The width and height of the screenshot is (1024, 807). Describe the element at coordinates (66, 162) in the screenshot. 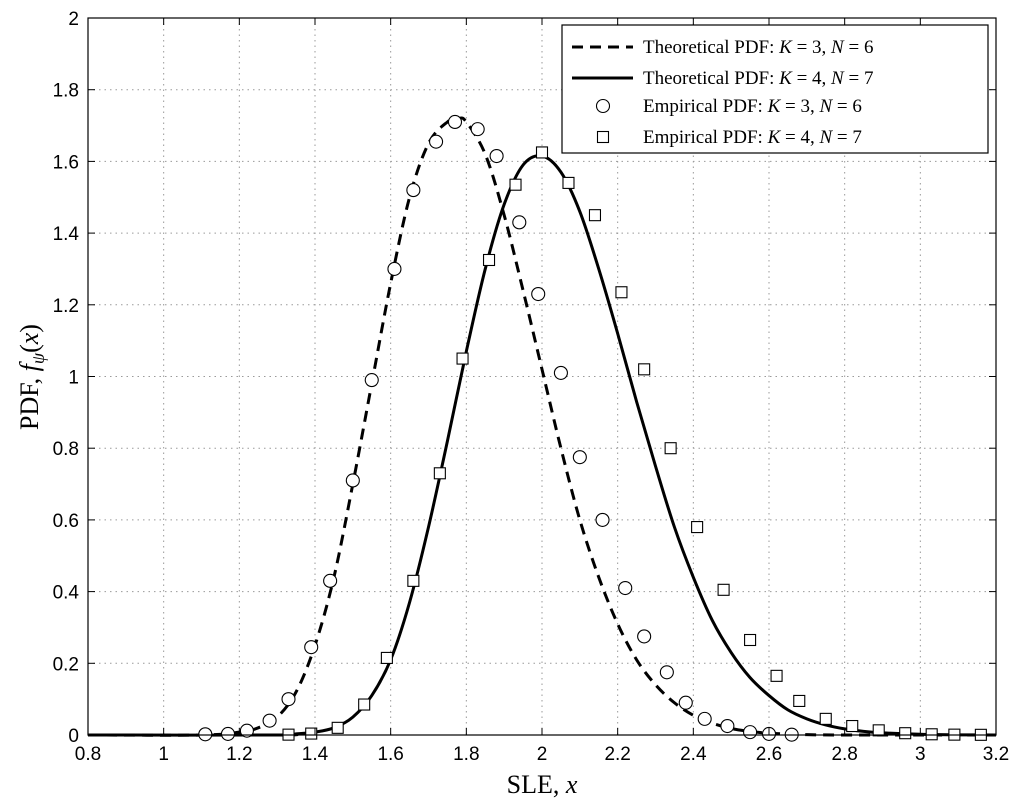

I see `y-tick-label: 1.6` at that location.